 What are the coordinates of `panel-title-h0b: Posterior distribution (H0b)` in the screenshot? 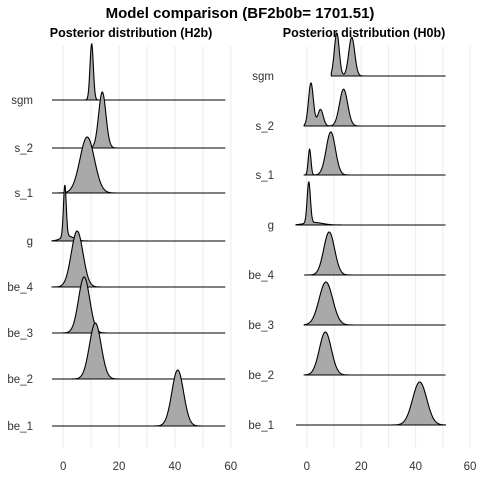 It's located at (364, 33).